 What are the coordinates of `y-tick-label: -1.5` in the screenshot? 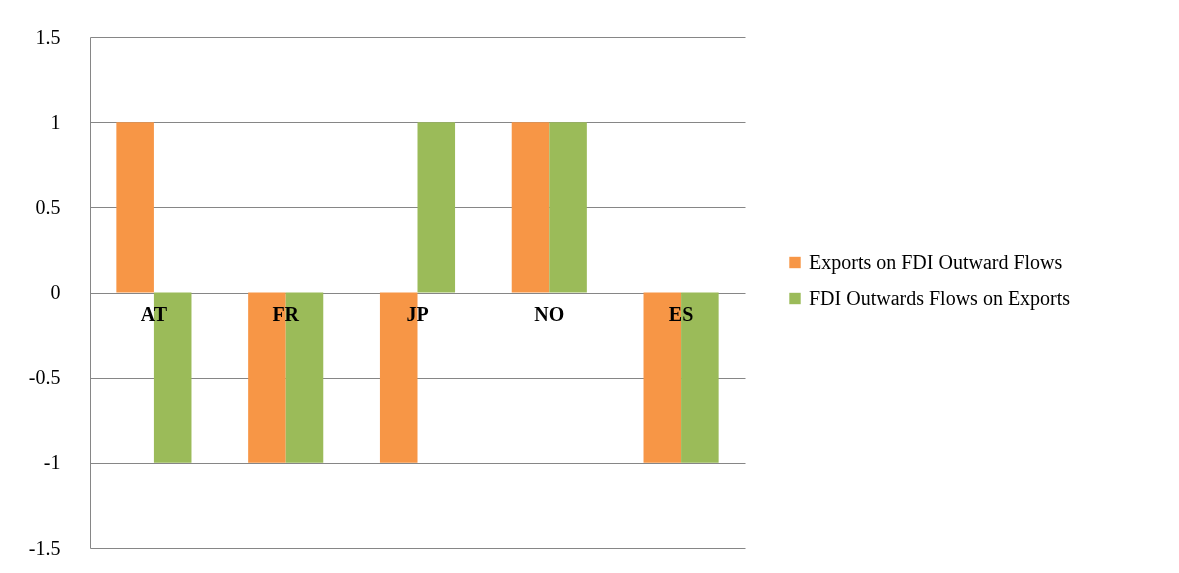 It's located at (44, 547).